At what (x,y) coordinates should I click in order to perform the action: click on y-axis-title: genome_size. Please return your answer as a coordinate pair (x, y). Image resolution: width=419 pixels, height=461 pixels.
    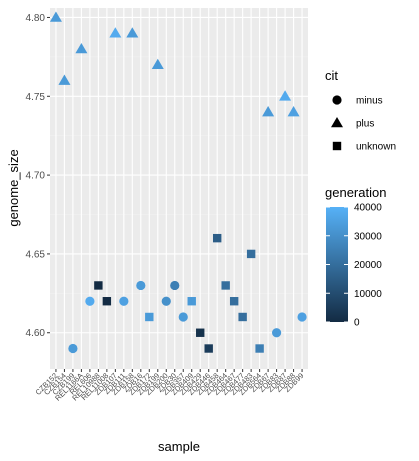
    Looking at the image, I should click on (13, 187).